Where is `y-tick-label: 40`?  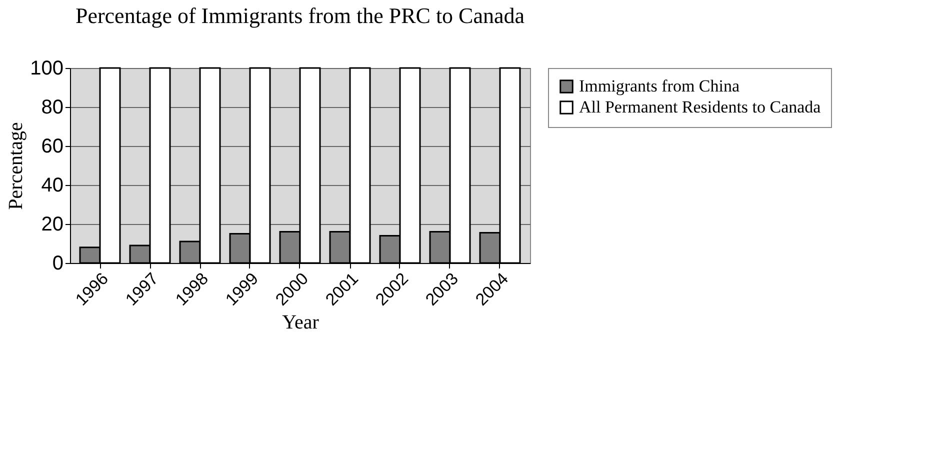
y-tick-label: 40 is located at coordinates (52, 185).